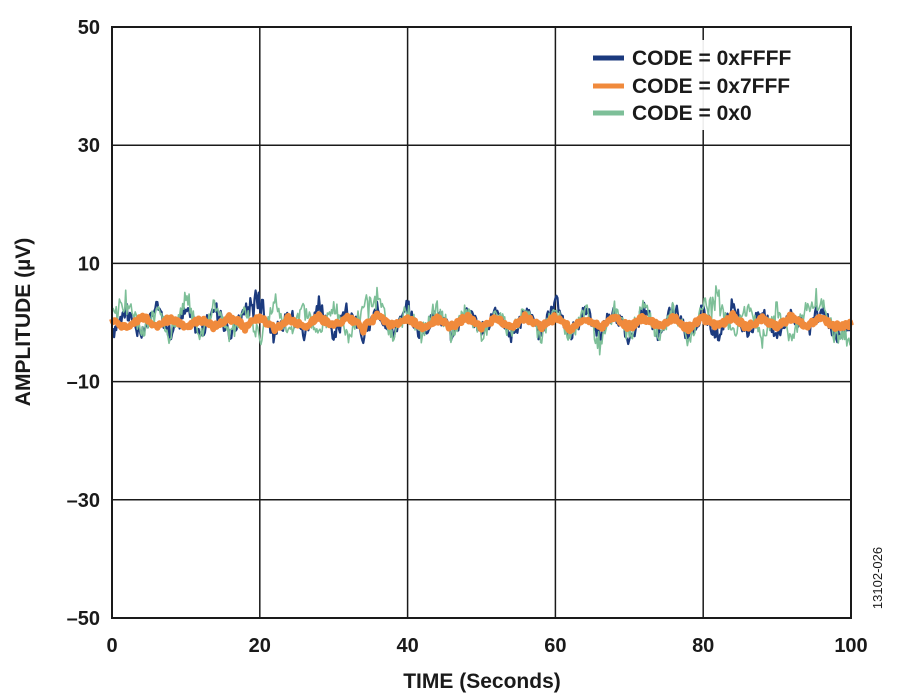  I want to click on figure-id: 13102-026, so click(877, 578).